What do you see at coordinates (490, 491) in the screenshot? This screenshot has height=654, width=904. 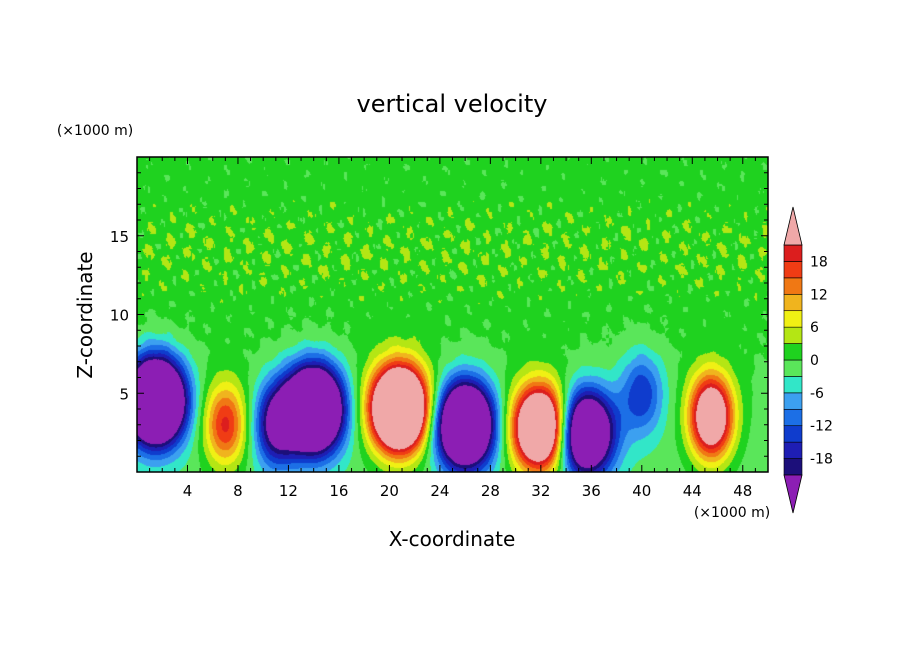 I see `x-tick-label: 28` at bounding box center [490, 491].